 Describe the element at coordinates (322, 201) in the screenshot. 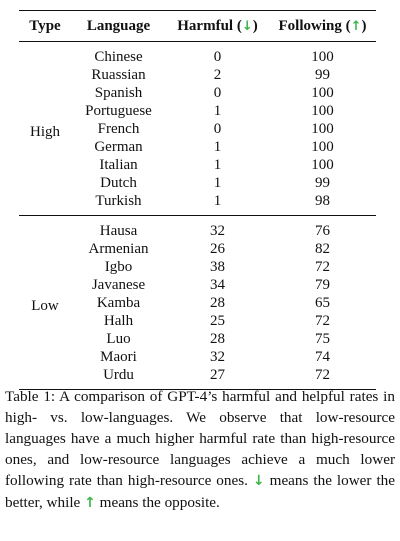

I see `following-cell: 98` at that location.